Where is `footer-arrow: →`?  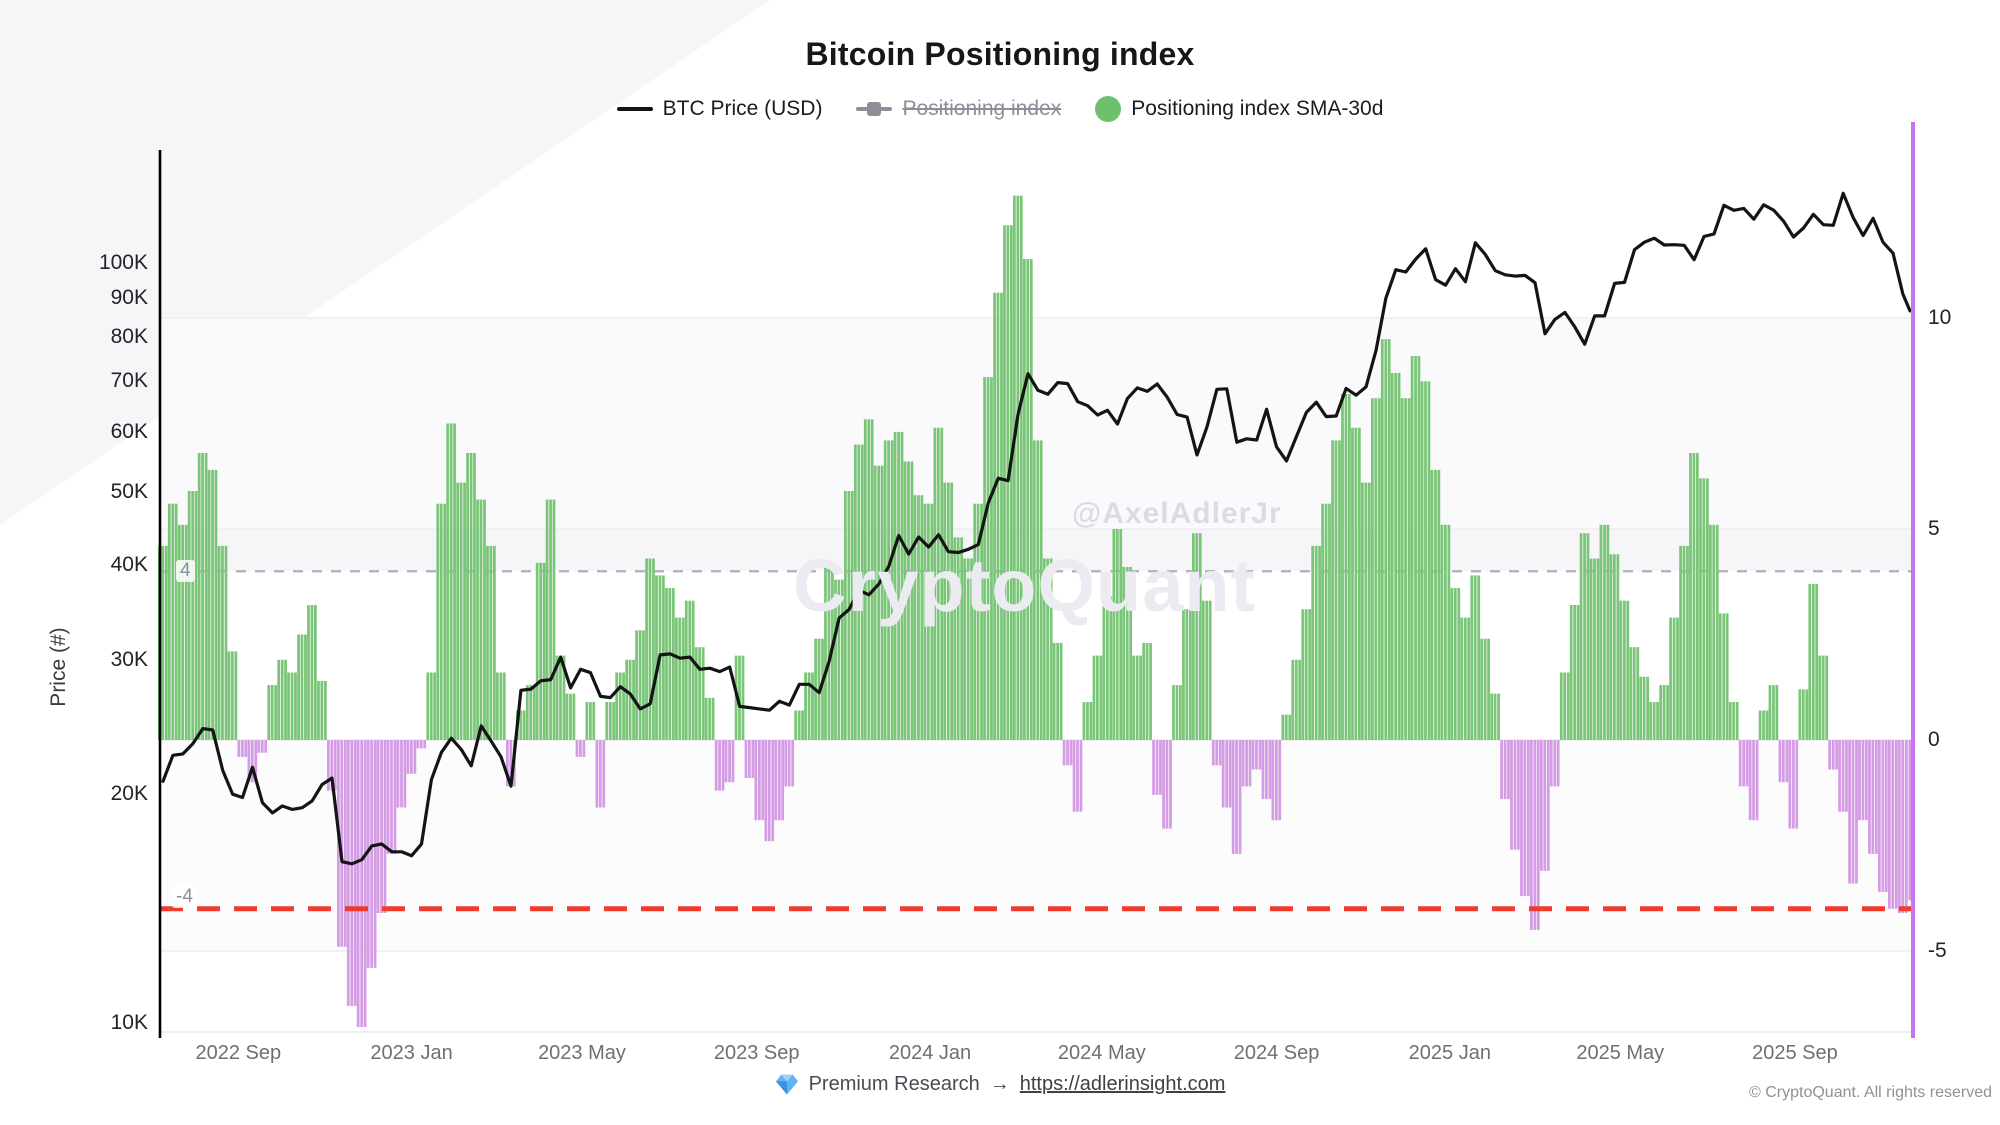
footer-arrow: → is located at coordinates (999, 1084).